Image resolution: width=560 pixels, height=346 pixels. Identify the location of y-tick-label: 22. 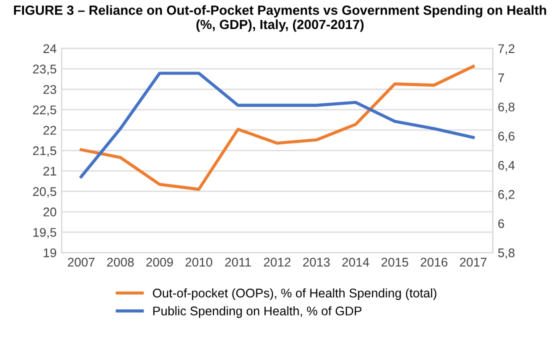
(49, 130).